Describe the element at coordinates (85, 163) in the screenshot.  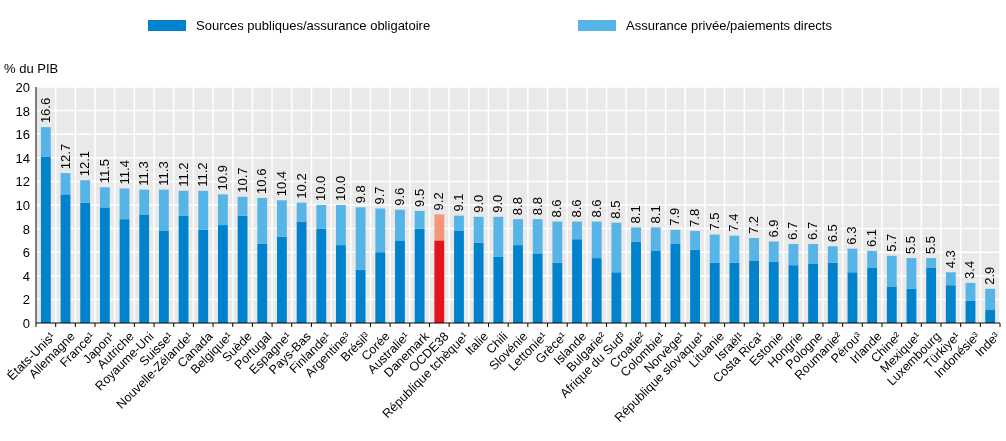
I see `total-label: 12.1` at that location.